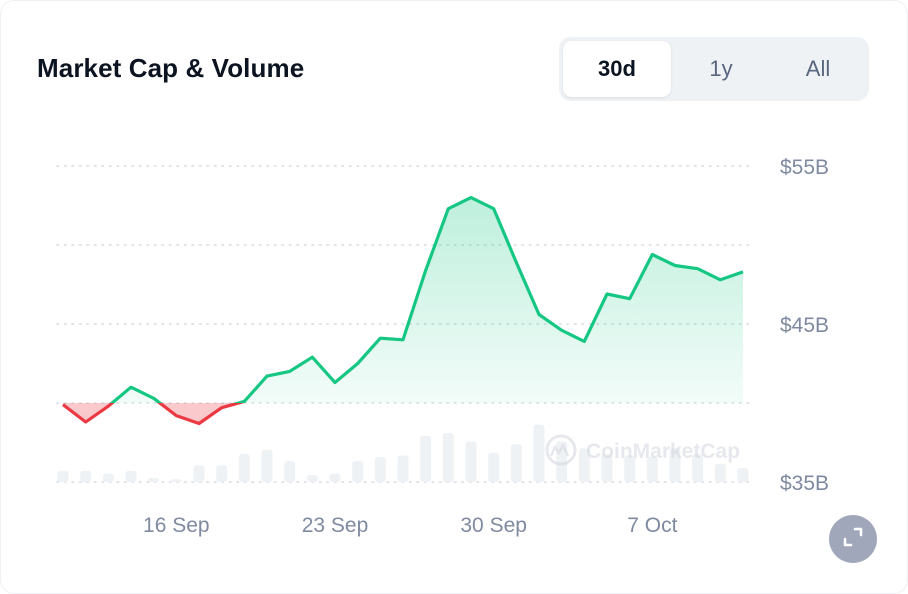  What do you see at coordinates (176, 525) in the screenshot?
I see `x-tick-label: 16 Sep` at bounding box center [176, 525].